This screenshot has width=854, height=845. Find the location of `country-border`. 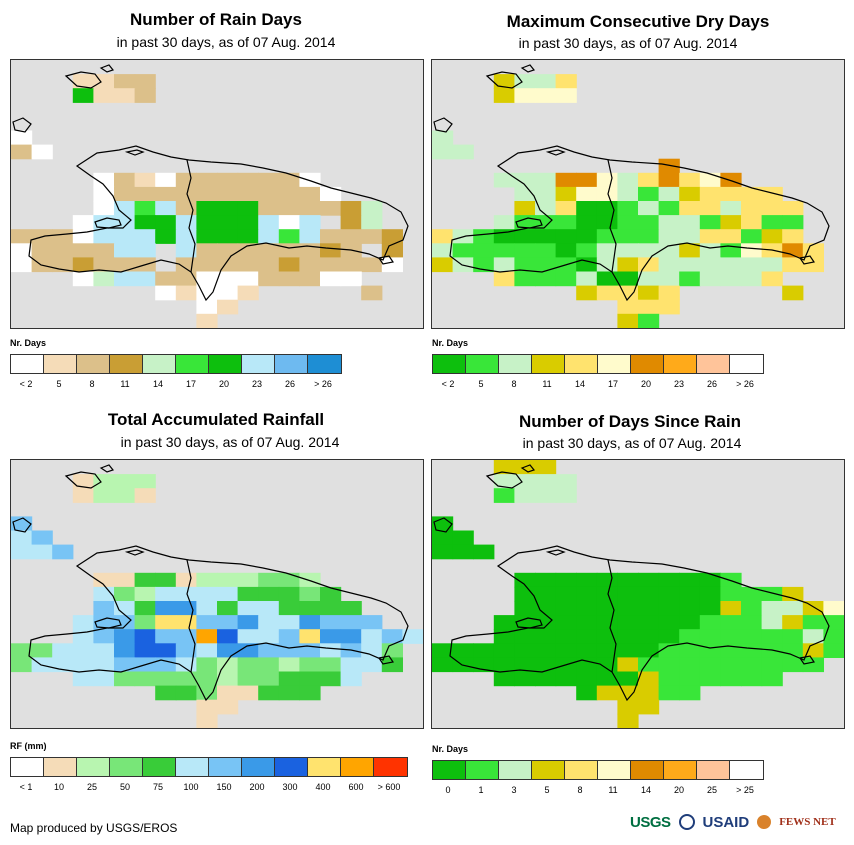

country-border is located at coordinates (191, 616).